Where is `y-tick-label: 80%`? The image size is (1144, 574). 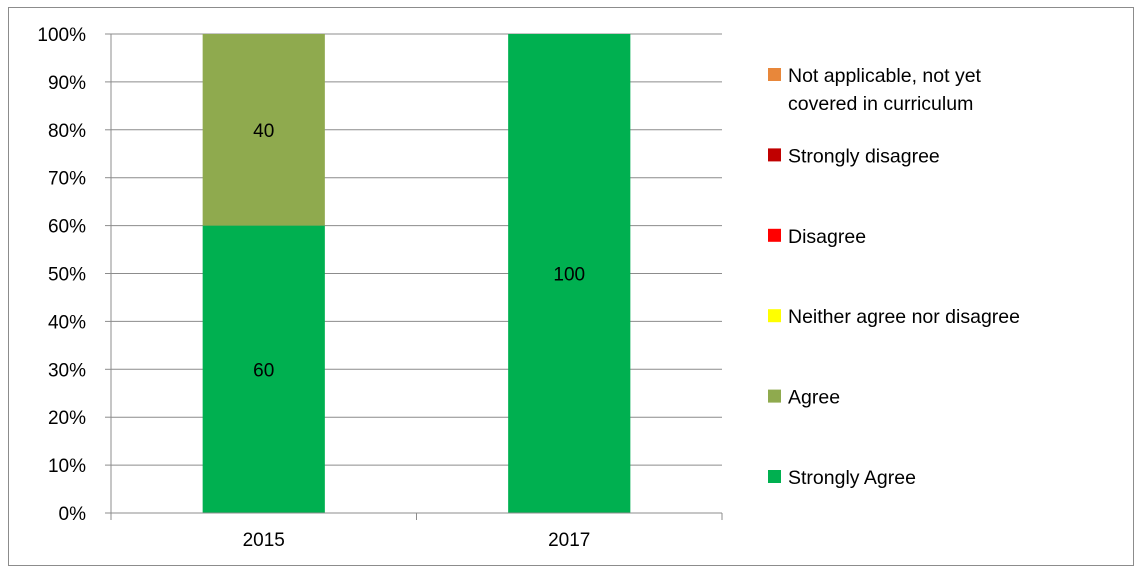 y-tick-label: 80% is located at coordinates (67, 131).